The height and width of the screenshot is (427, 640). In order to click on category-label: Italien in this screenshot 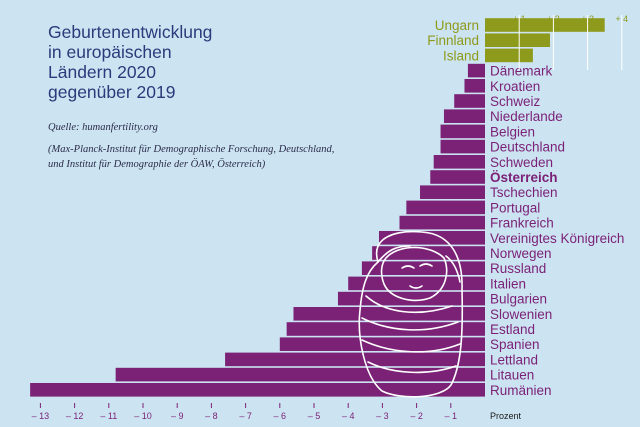, I will do `click(508, 283)`.